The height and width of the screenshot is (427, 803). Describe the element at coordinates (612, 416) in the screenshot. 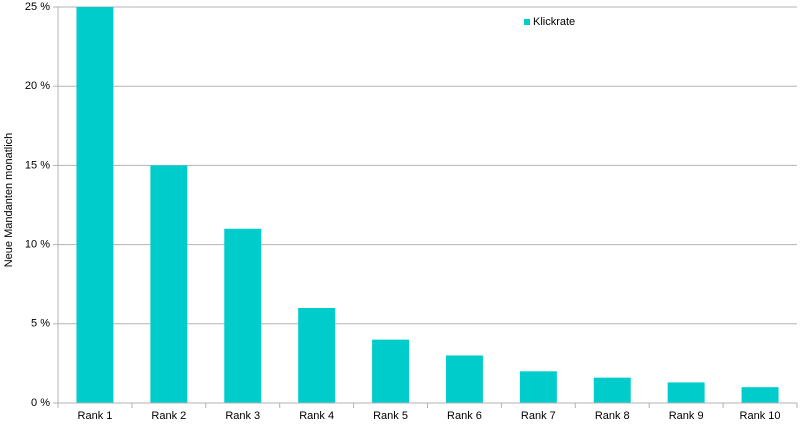

I see `x-tick-label: Rank 8` at that location.